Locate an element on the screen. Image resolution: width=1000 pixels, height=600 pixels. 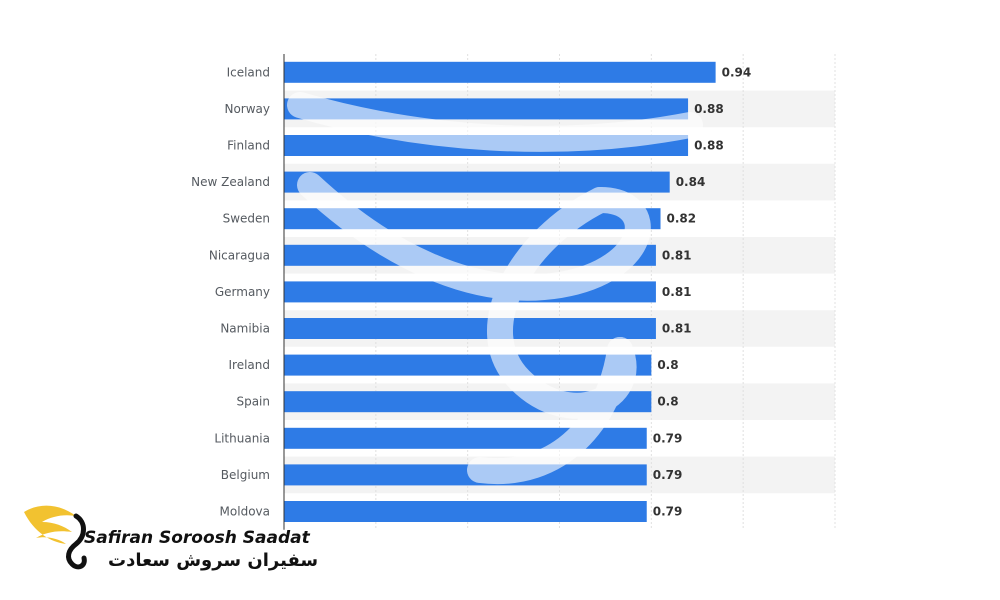
category-label: Sweden is located at coordinates (246, 219).